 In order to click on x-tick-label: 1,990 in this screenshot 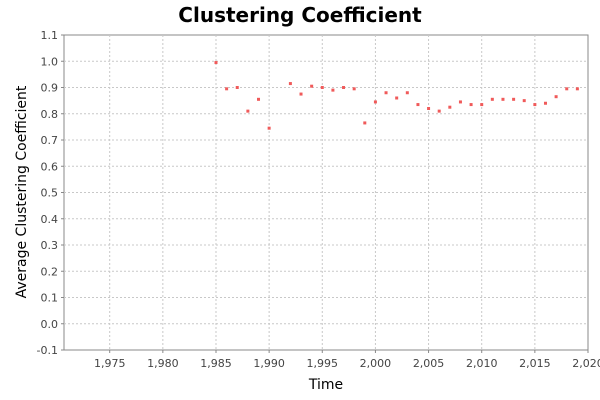, I will do `click(269, 363)`.